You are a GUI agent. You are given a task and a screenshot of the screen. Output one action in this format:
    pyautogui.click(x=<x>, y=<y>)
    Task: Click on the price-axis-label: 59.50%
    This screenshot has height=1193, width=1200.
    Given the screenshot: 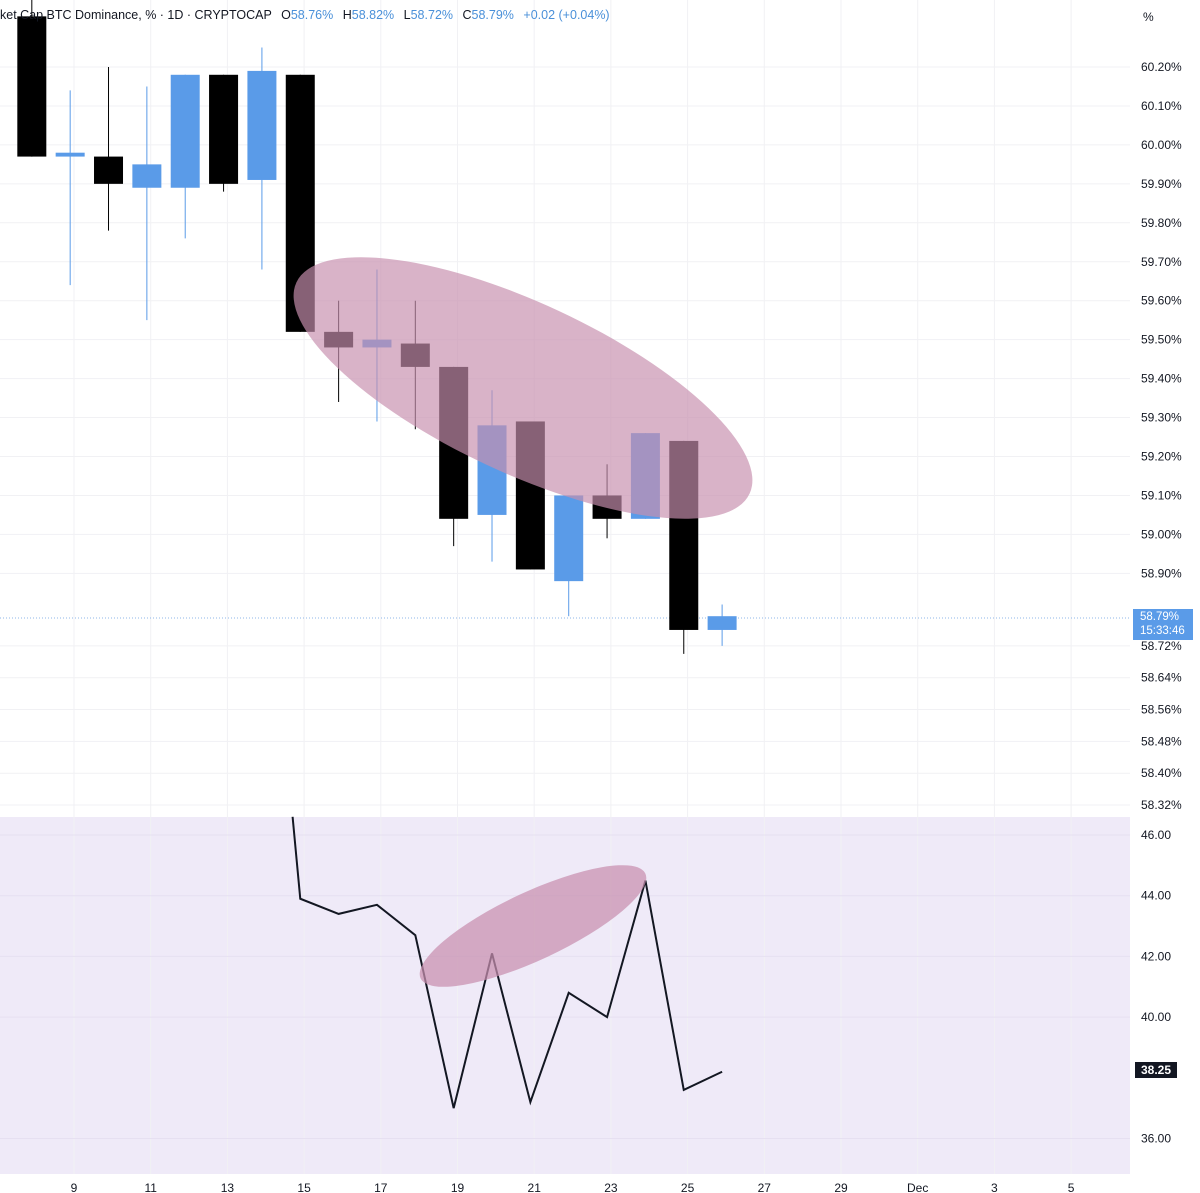 What is the action you would take?
    pyautogui.click(x=1161, y=340)
    